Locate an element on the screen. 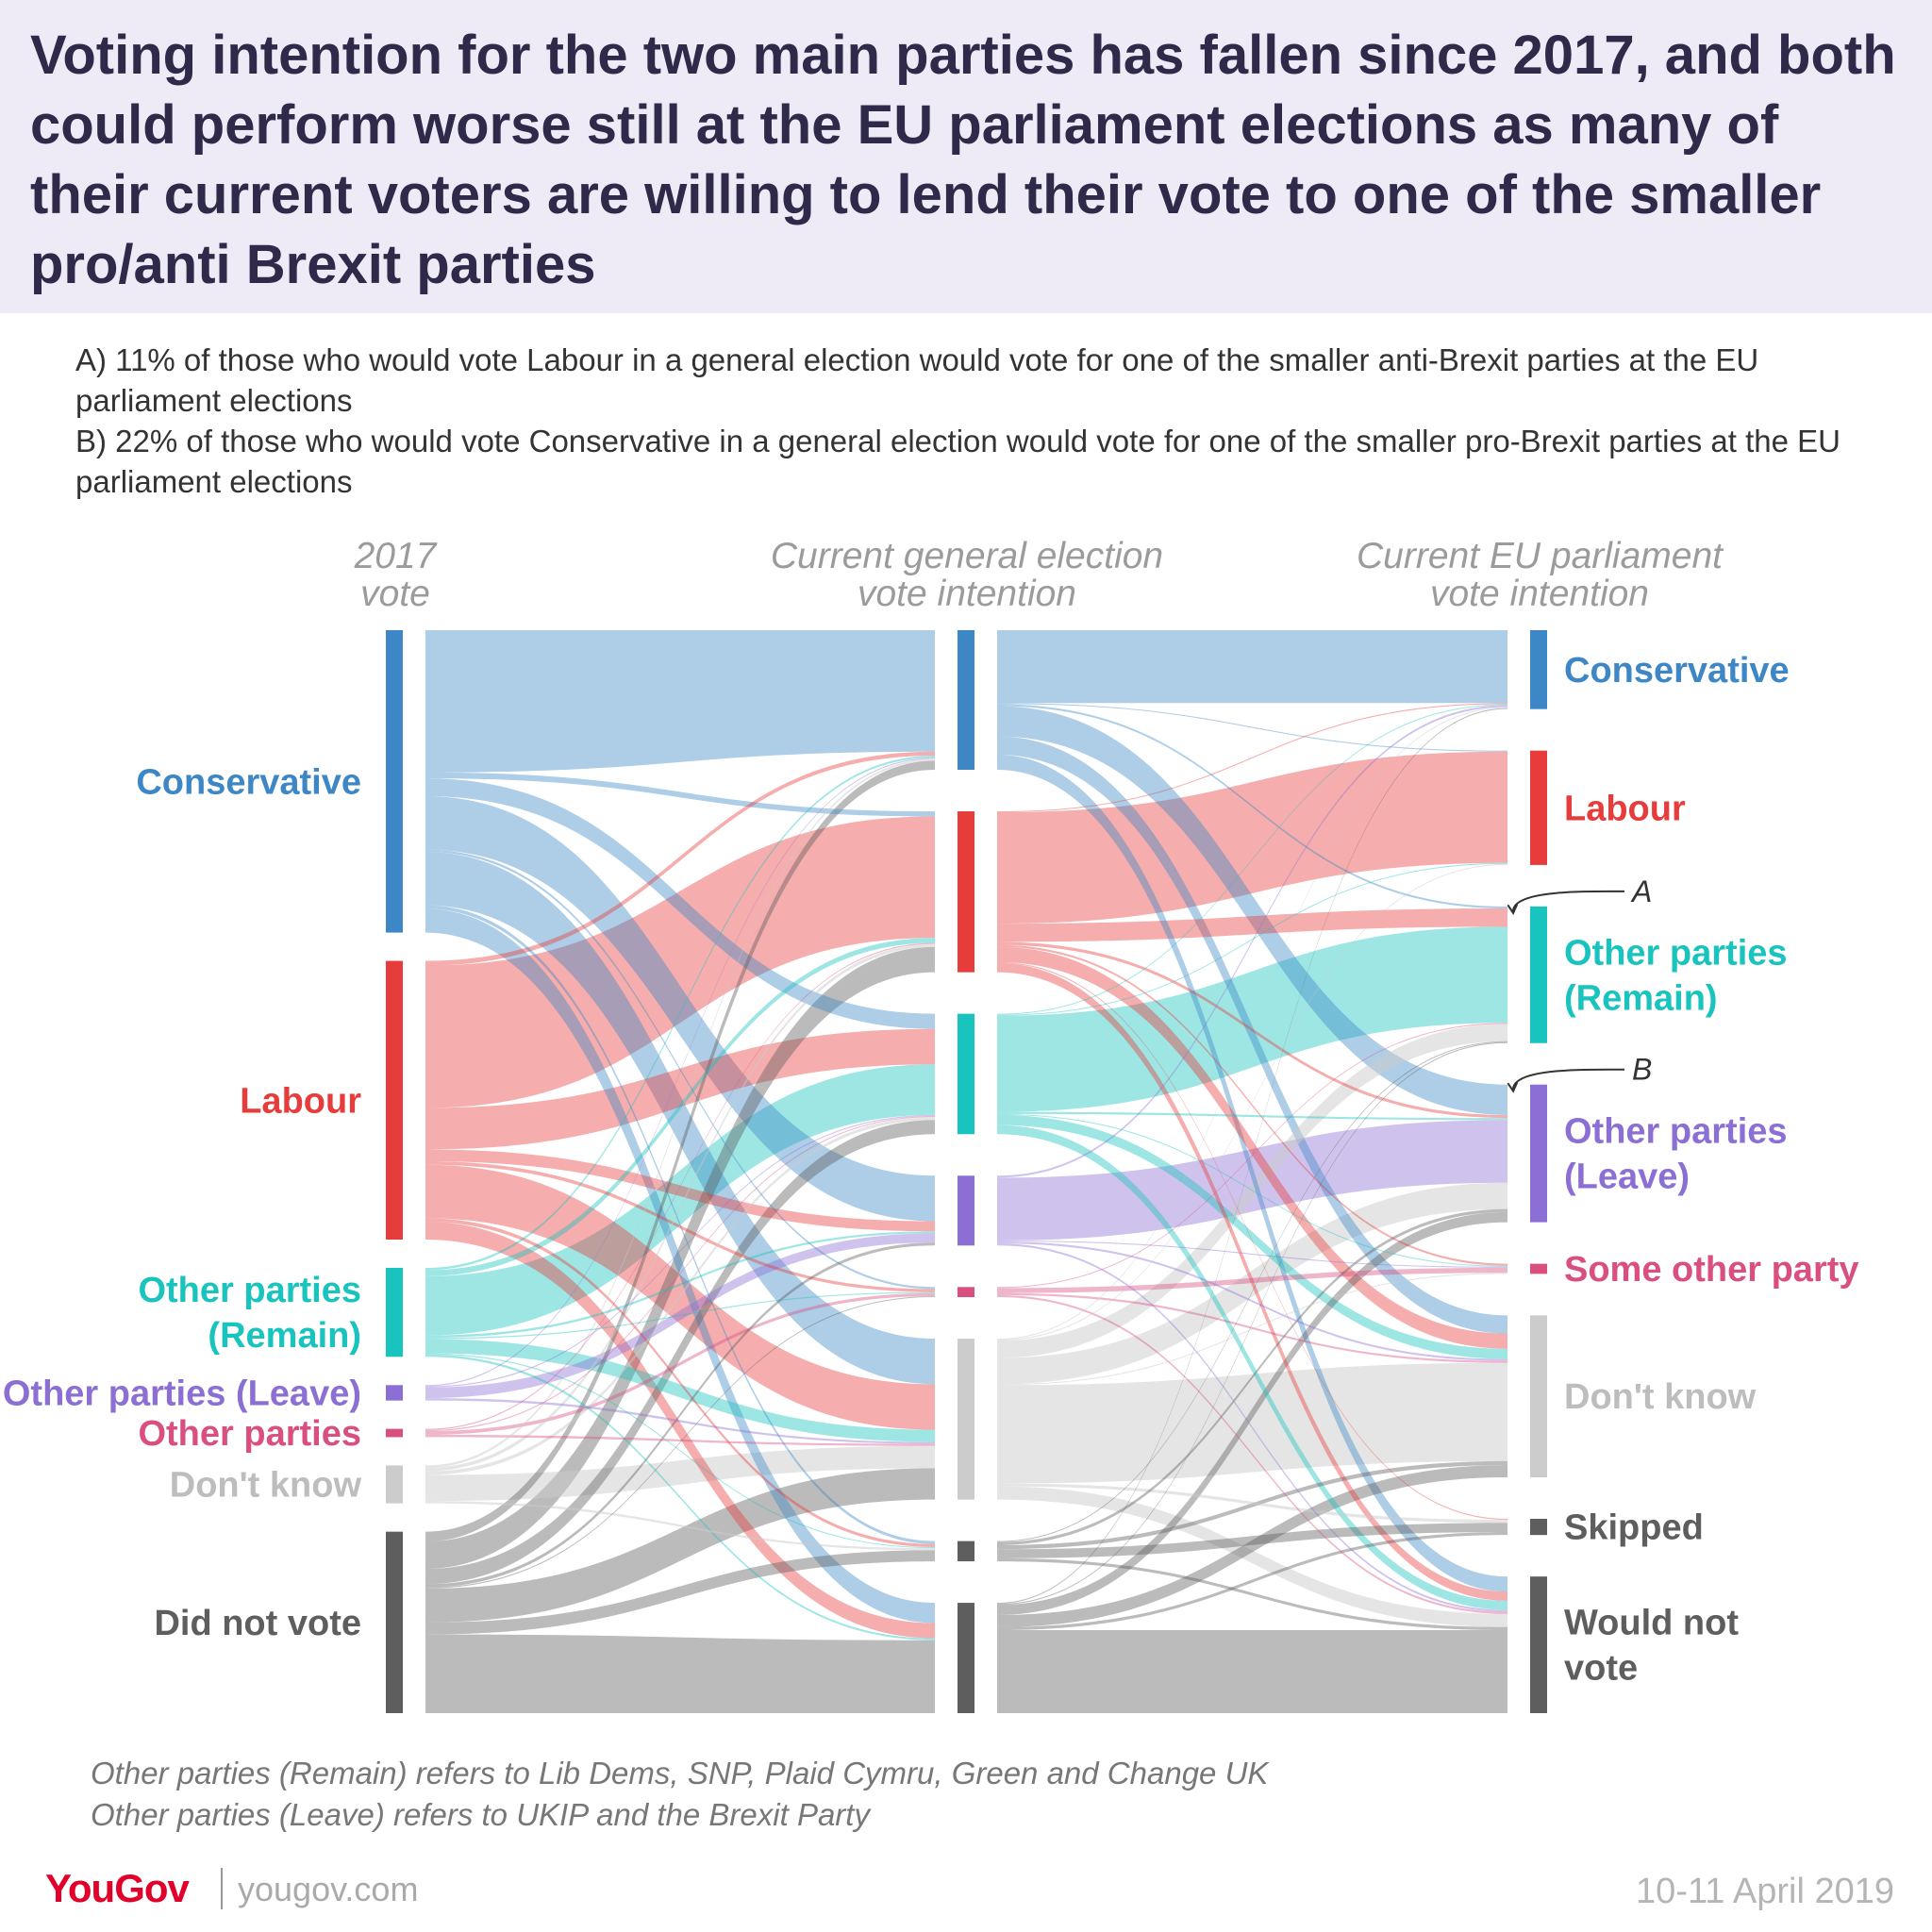 The image size is (1932, 1932). flow-leaG-wnvE is located at coordinates (1252, 1427).